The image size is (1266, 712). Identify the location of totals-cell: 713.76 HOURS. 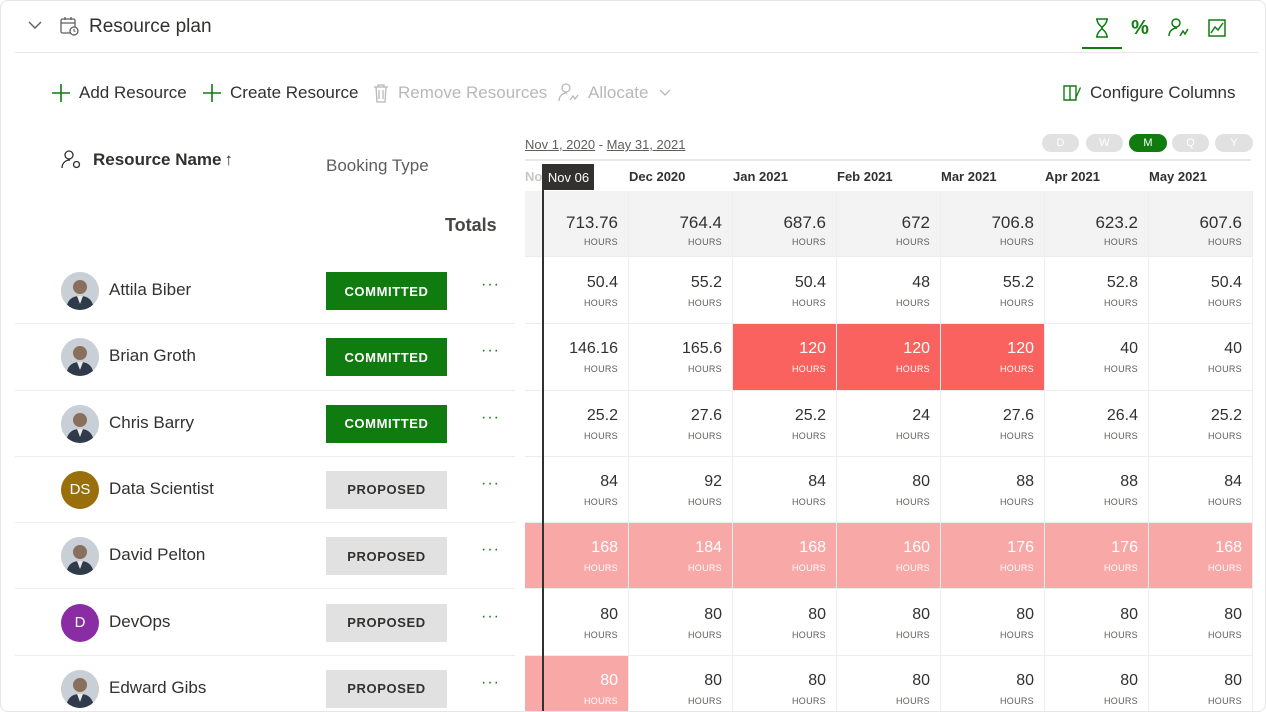
(577, 224).